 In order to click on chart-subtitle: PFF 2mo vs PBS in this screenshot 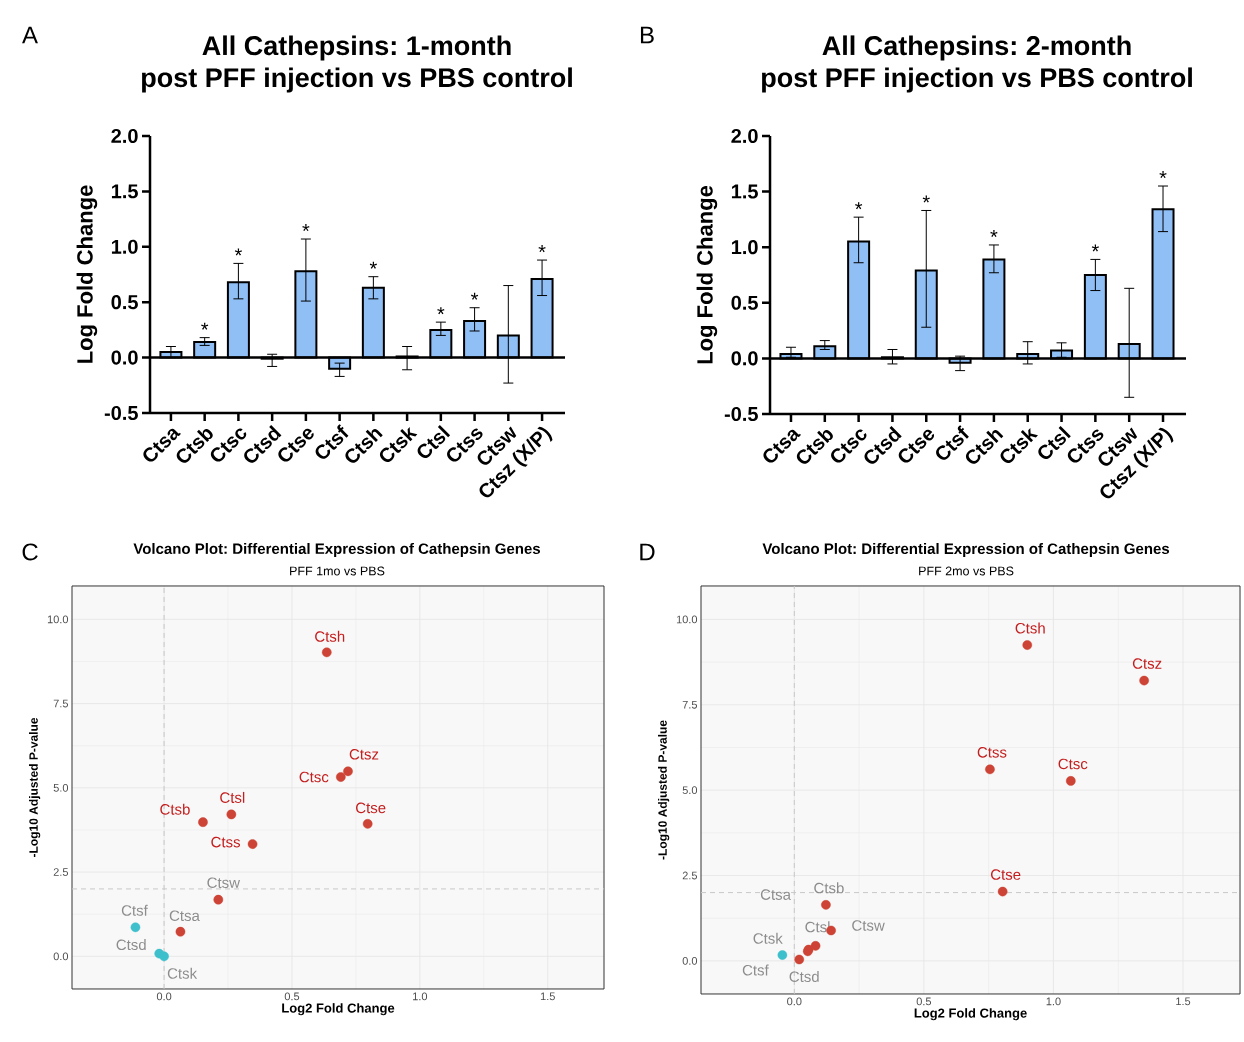, I will do `click(966, 571)`.